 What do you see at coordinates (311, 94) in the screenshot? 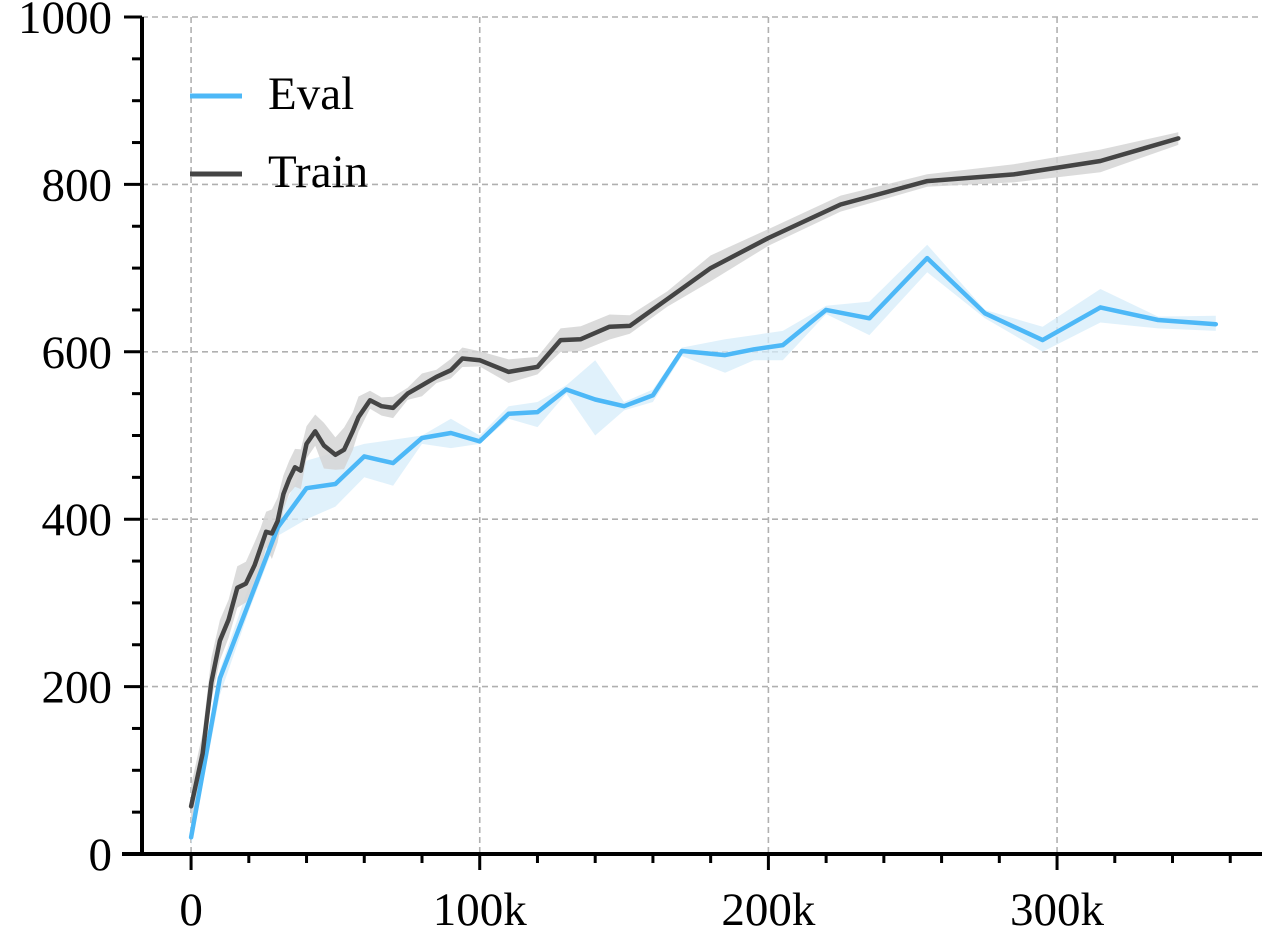
I see `legend-label-eval: Eval` at bounding box center [311, 94].